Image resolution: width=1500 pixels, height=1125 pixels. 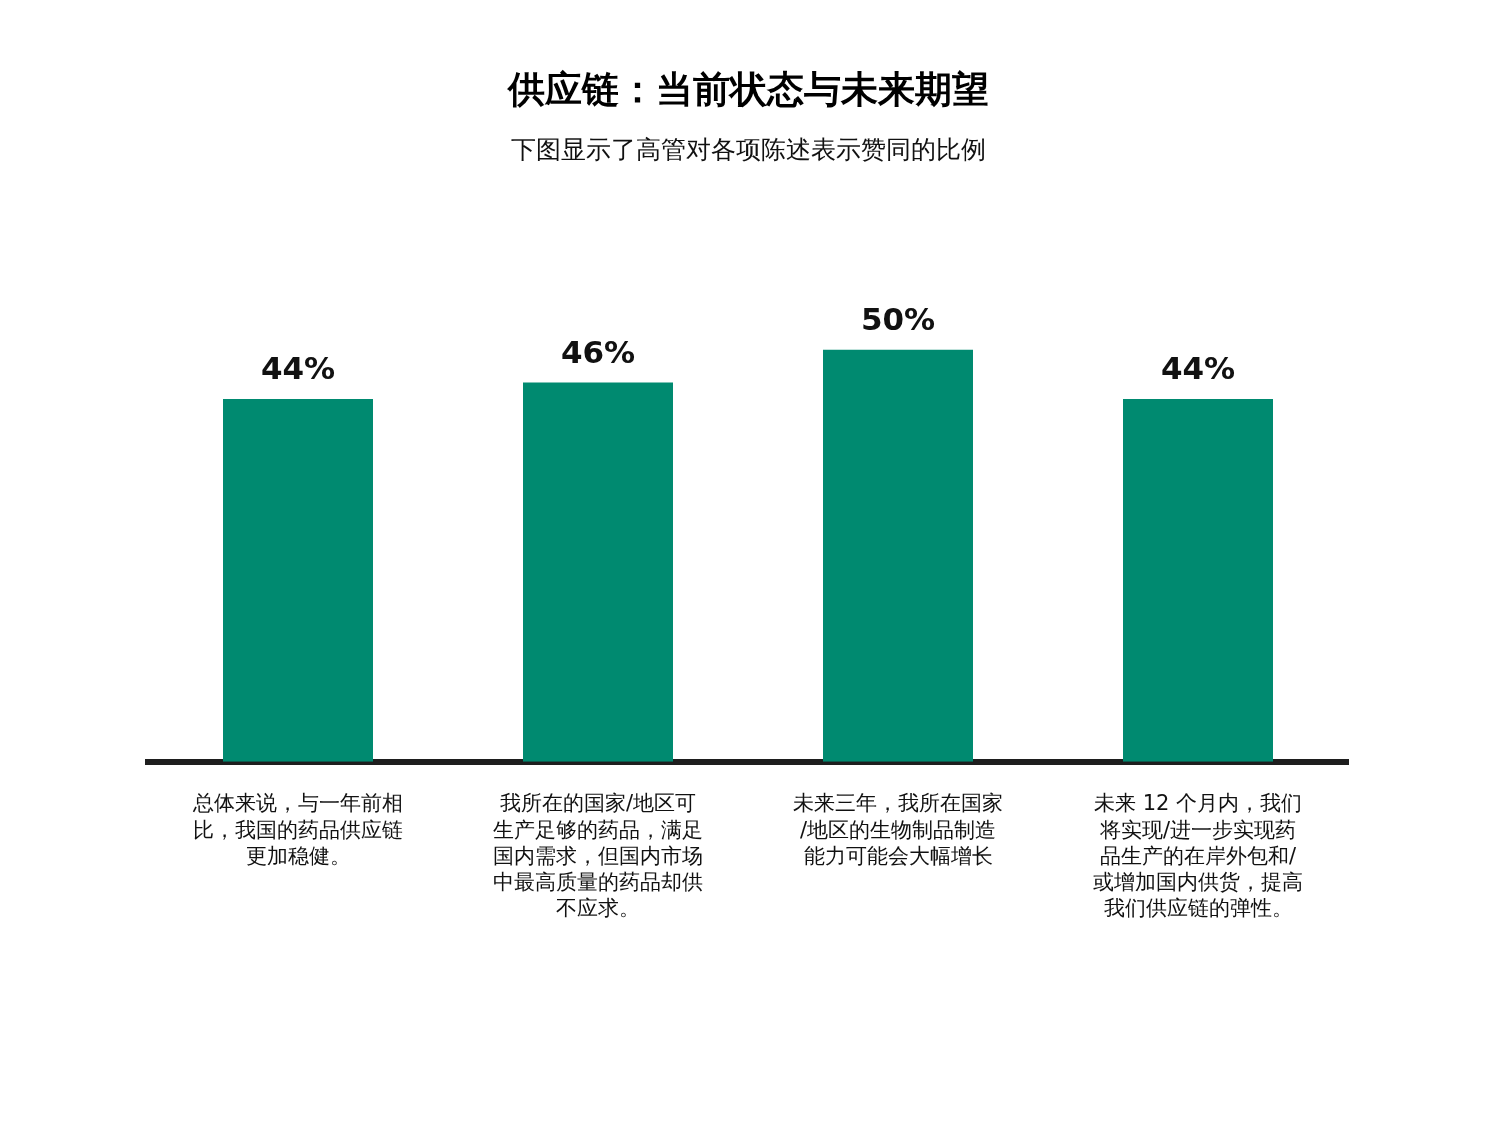 I want to click on x-tick-label: 我所在的国家/地区可生产足够的药品，满足国内需求，但国内市场中最高质量的药品却供不应求。, so click(x=598, y=856).